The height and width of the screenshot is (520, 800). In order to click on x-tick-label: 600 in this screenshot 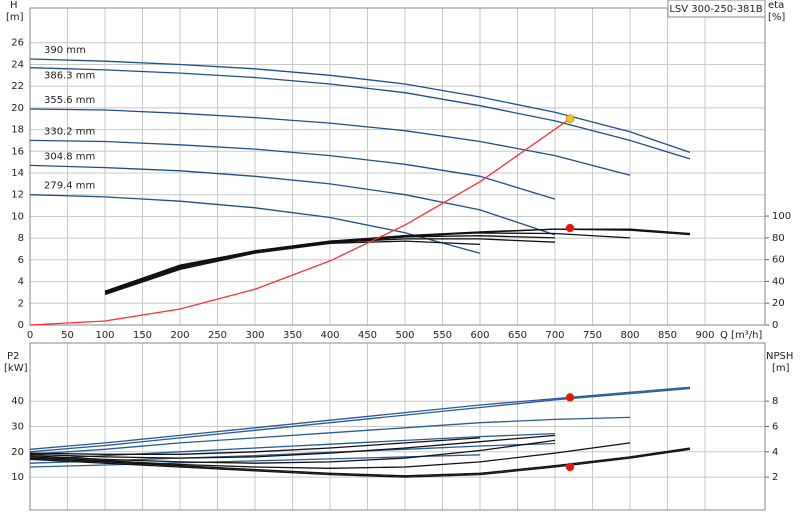, I will do `click(479, 335)`.